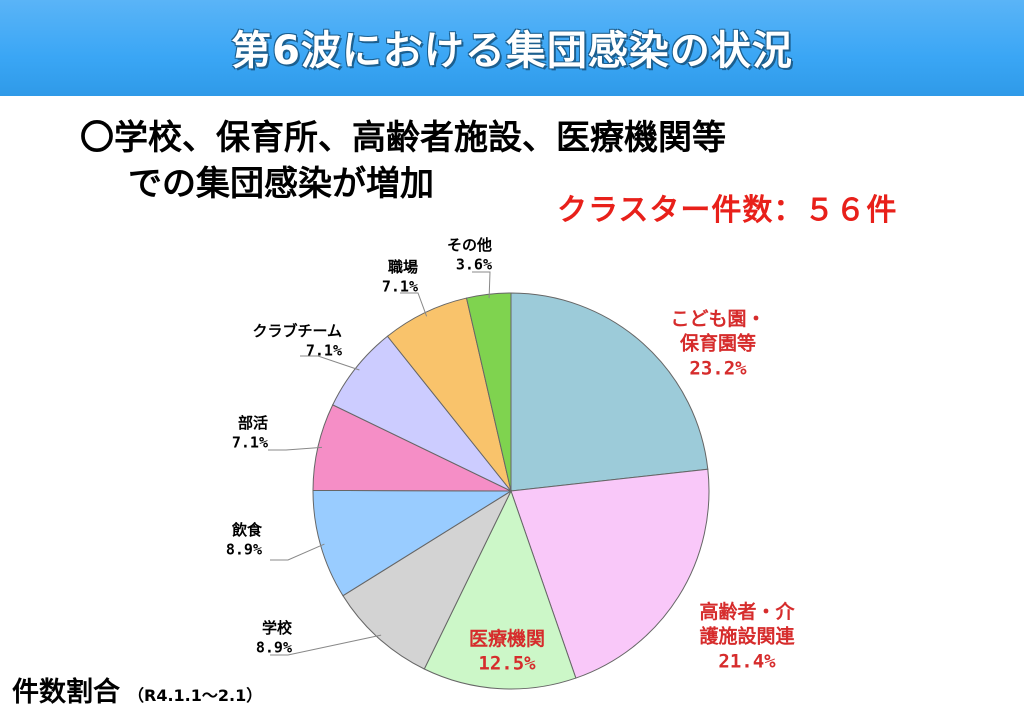  What do you see at coordinates (66, 692) in the screenshot?
I see `footer-title: 件数割合` at bounding box center [66, 692].